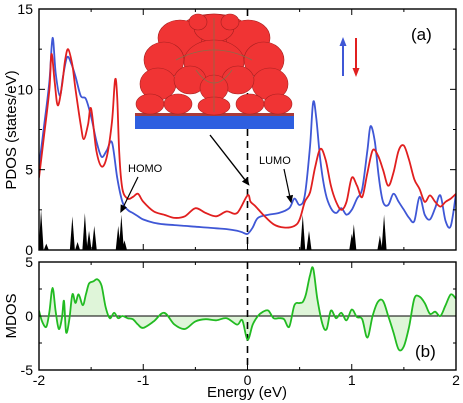 This screenshot has width=463, height=403. Describe the element at coordinates (343, 56) in the screenshot. I see `spin-up-arrow-icon` at that location.